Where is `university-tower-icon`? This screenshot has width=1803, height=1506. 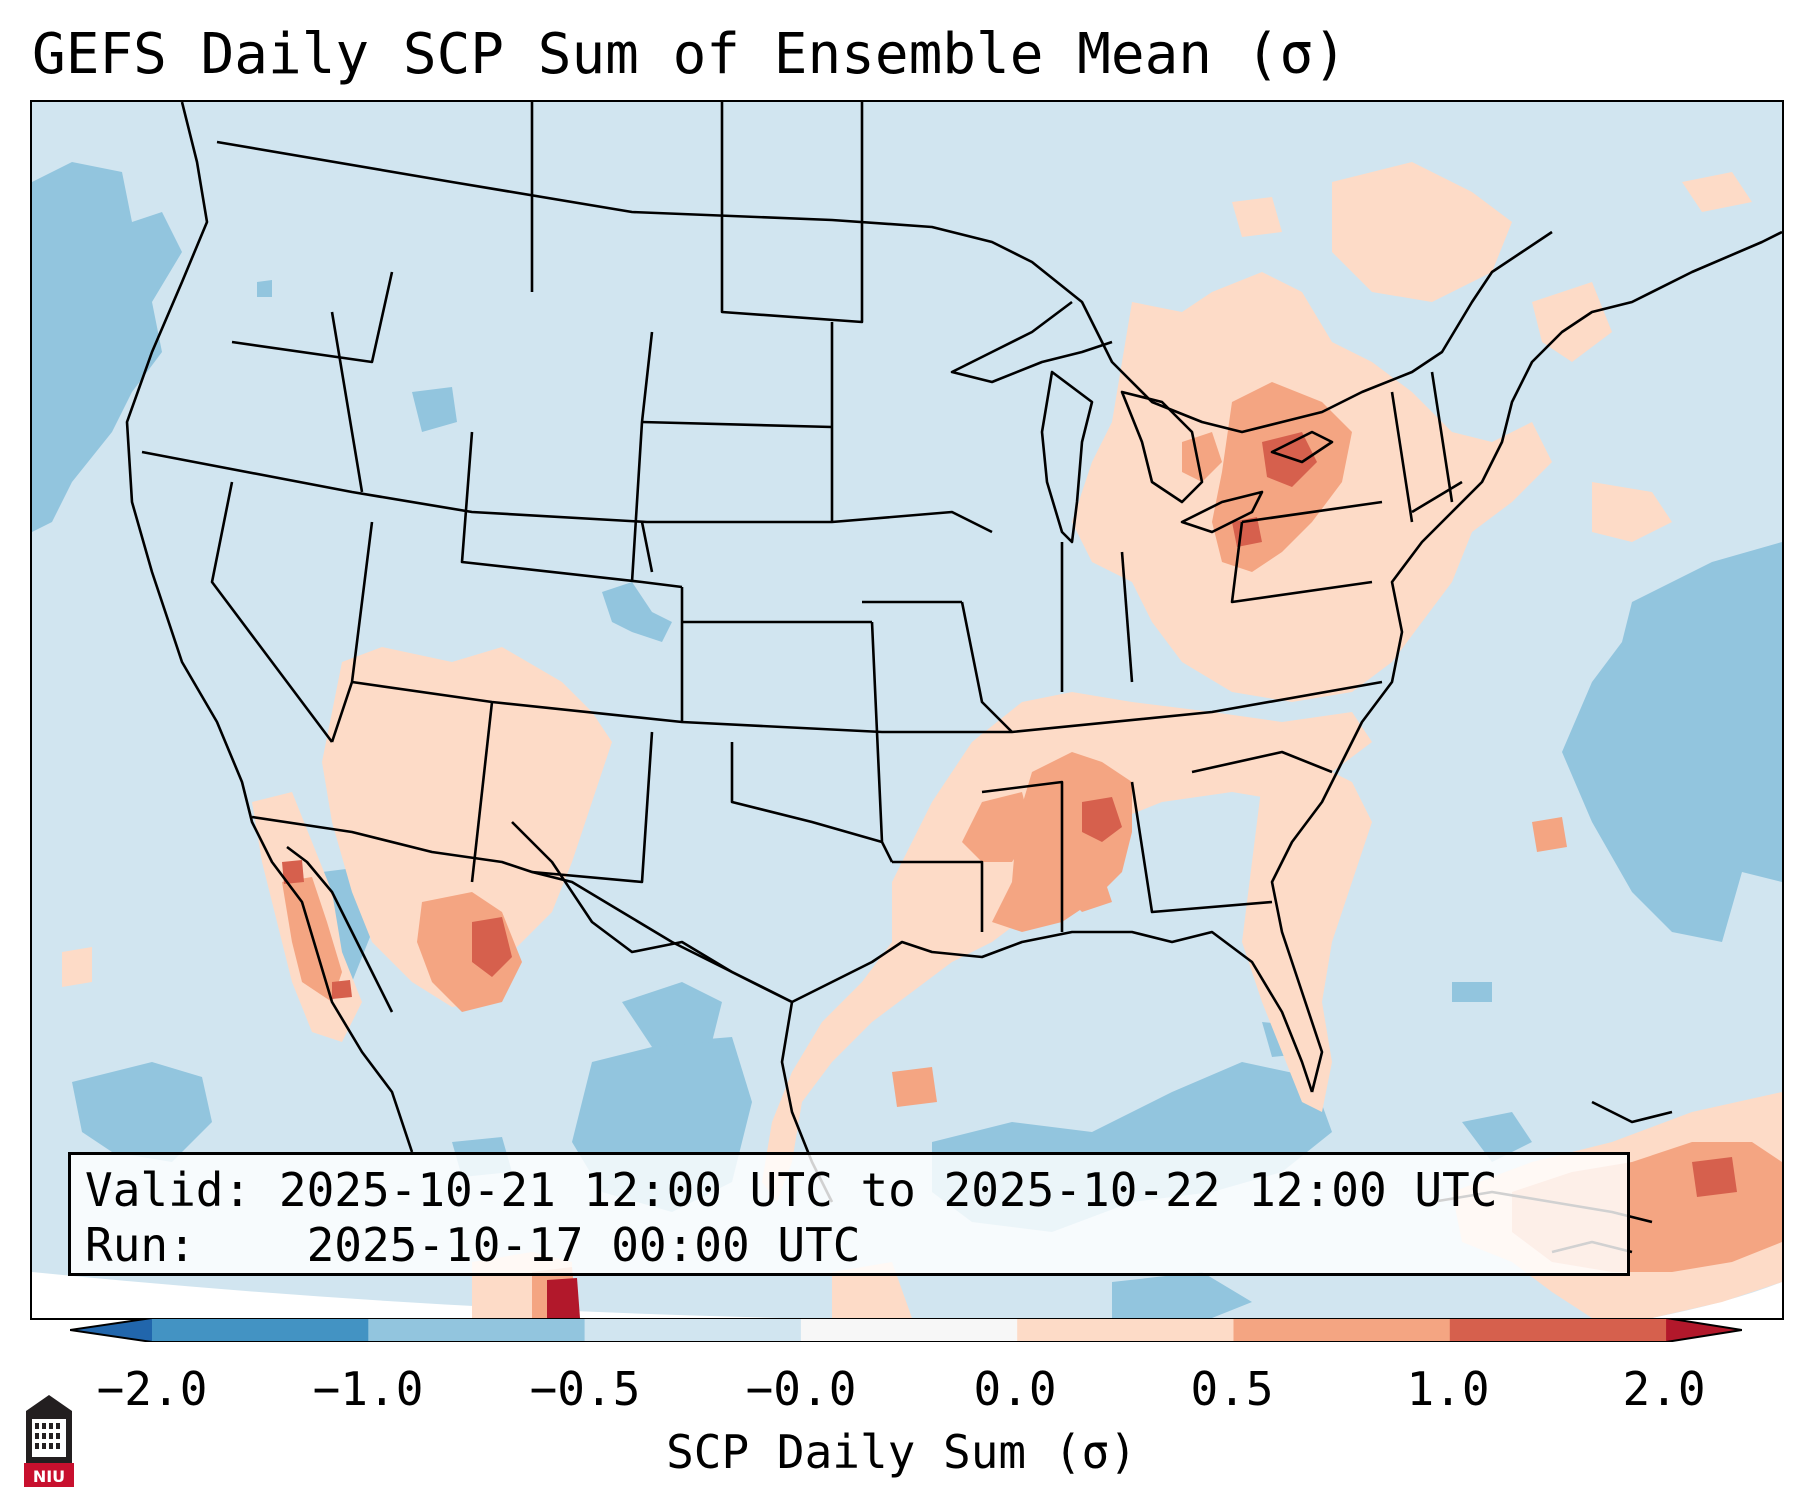
university-tower-icon is located at coordinates (49, 1441).